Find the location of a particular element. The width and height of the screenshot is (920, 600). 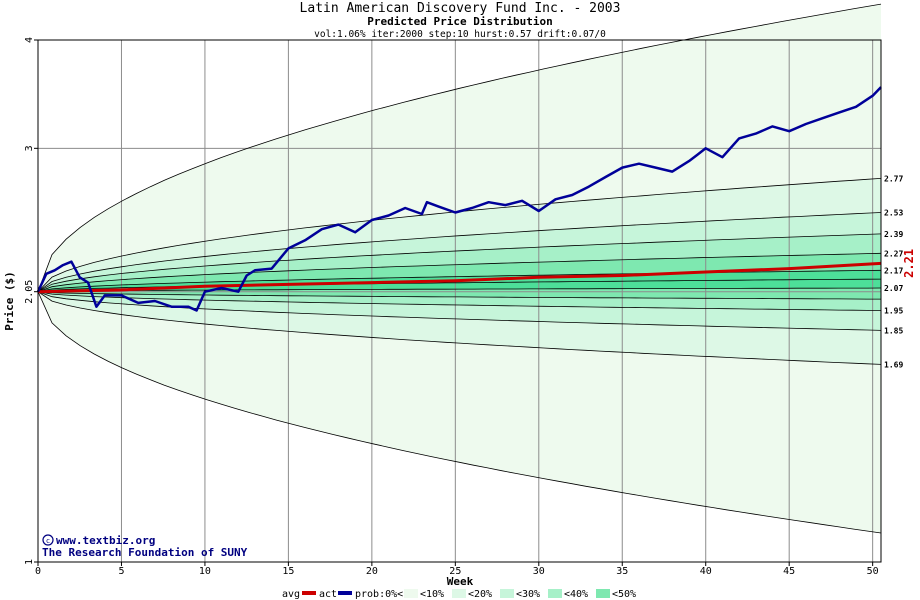

y-tick-label-2.05: 2.05 is located at coordinates (29, 292).